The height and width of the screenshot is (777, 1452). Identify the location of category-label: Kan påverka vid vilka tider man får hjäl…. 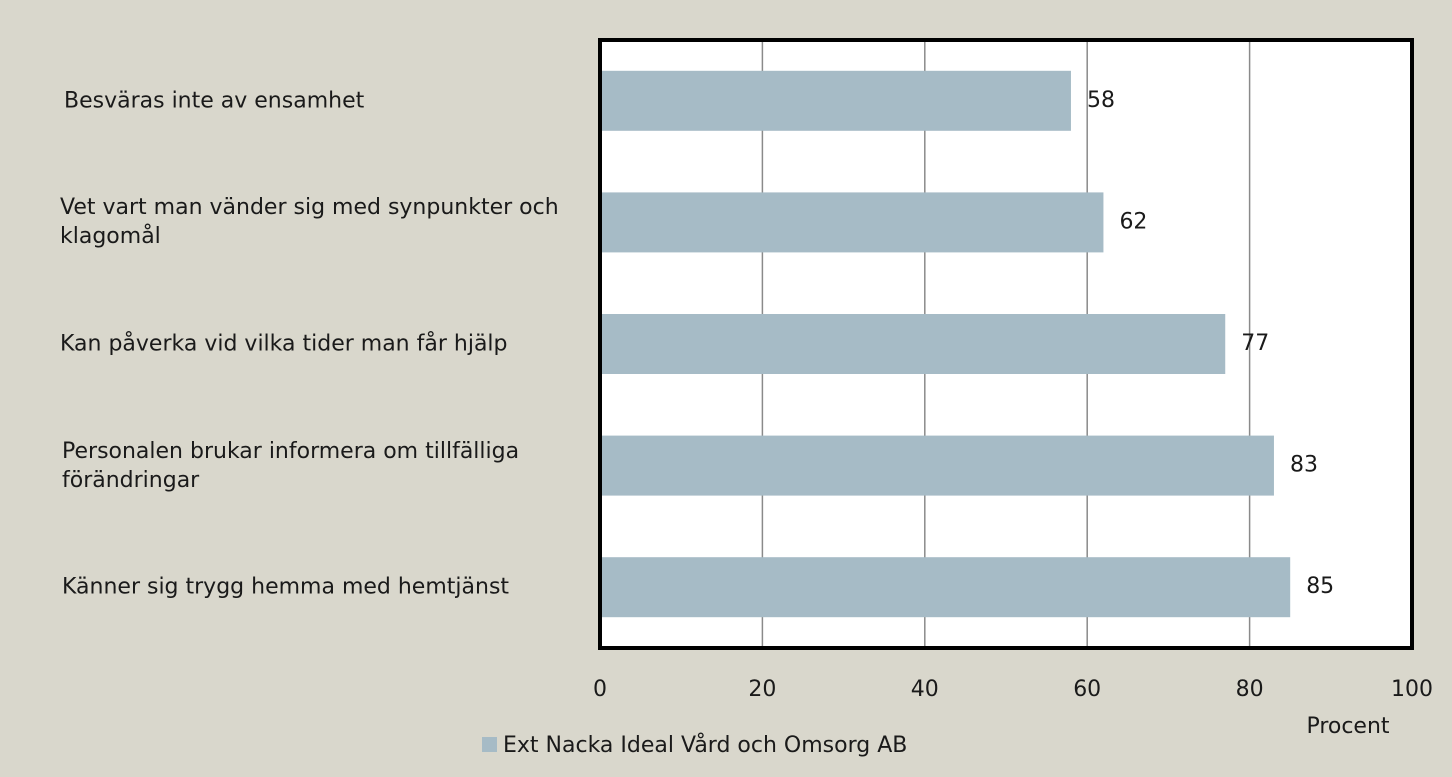
(284, 344).